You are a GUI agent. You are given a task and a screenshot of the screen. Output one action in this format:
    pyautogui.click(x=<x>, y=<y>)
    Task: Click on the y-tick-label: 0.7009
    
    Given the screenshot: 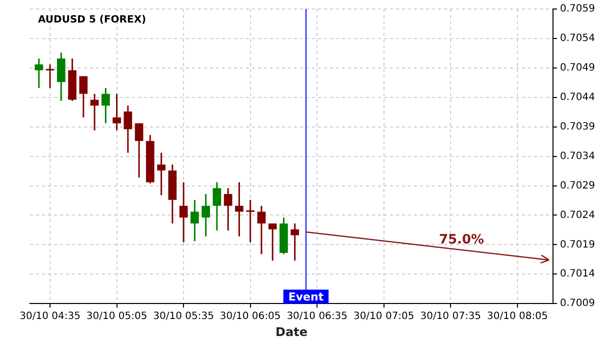 What is the action you would take?
    pyautogui.click(x=578, y=304)
    